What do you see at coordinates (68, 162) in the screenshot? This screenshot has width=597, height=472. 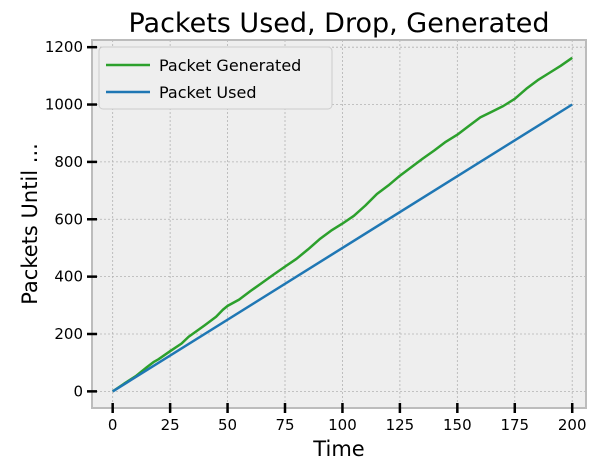 I see `y-tick-label: 800` at bounding box center [68, 162].